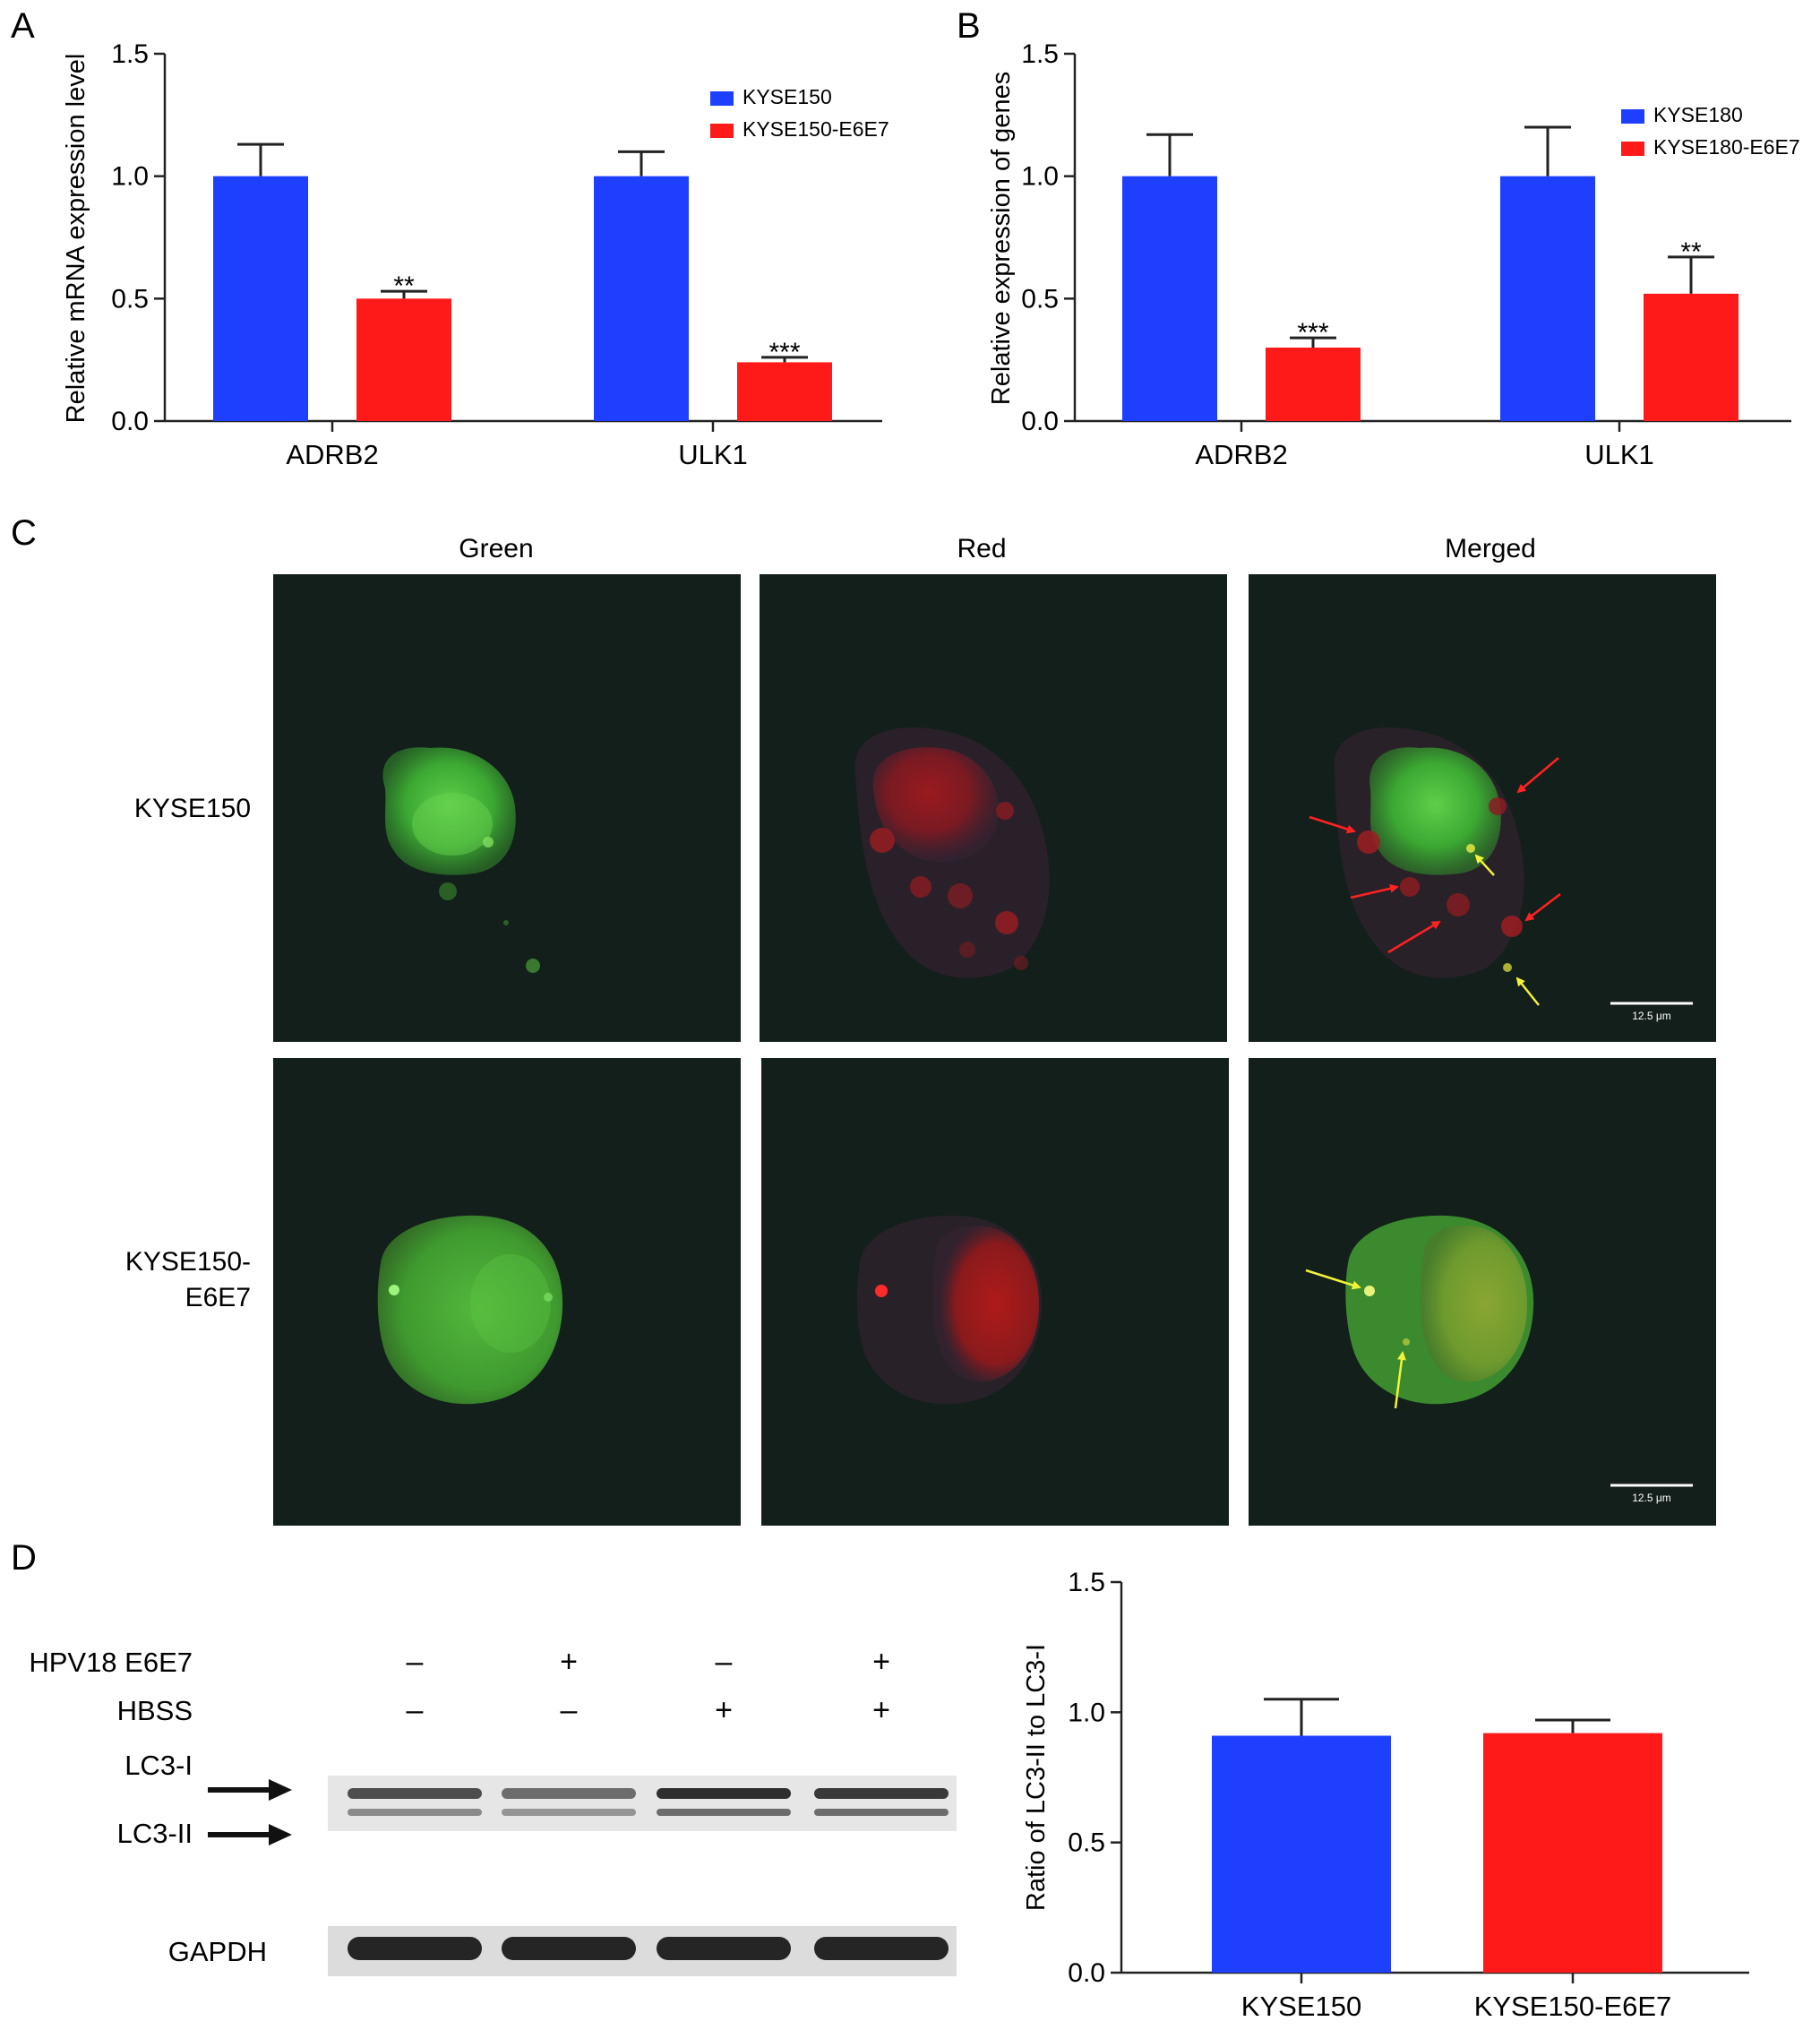 The image size is (1820, 2030). What do you see at coordinates (1726, 147) in the screenshot?
I see `chart-b-legend-label: KYSE180-E6E7` at bounding box center [1726, 147].